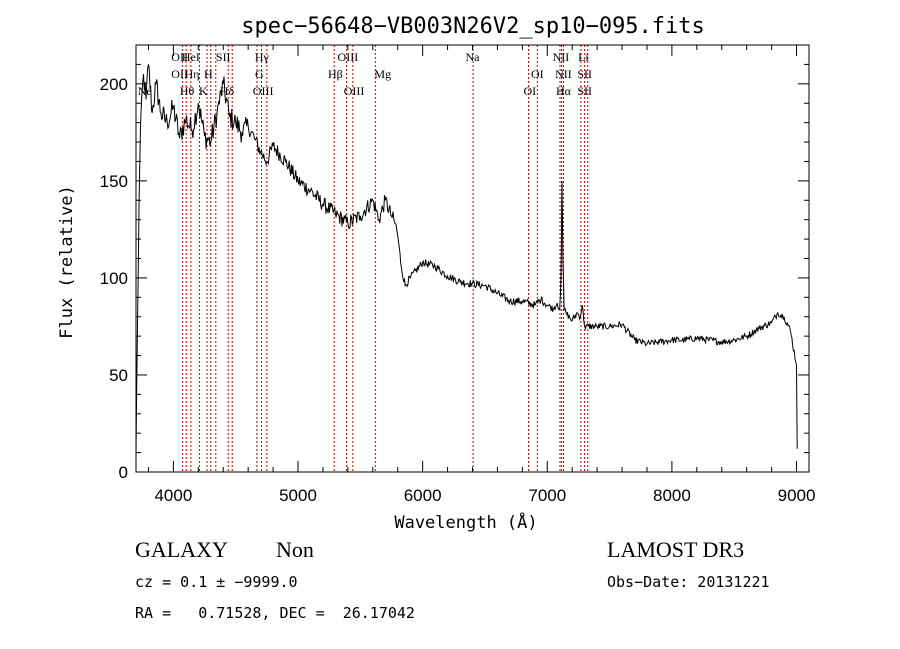 The width and height of the screenshot is (900, 649). I want to click on line-marker-label: H, so click(208, 74).